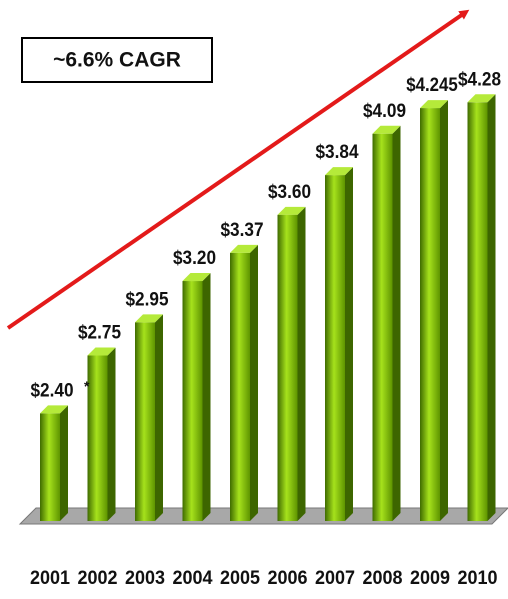 This screenshot has width=508, height=599. What do you see at coordinates (147, 299) in the screenshot?
I see `value-label: $2.95` at bounding box center [147, 299].